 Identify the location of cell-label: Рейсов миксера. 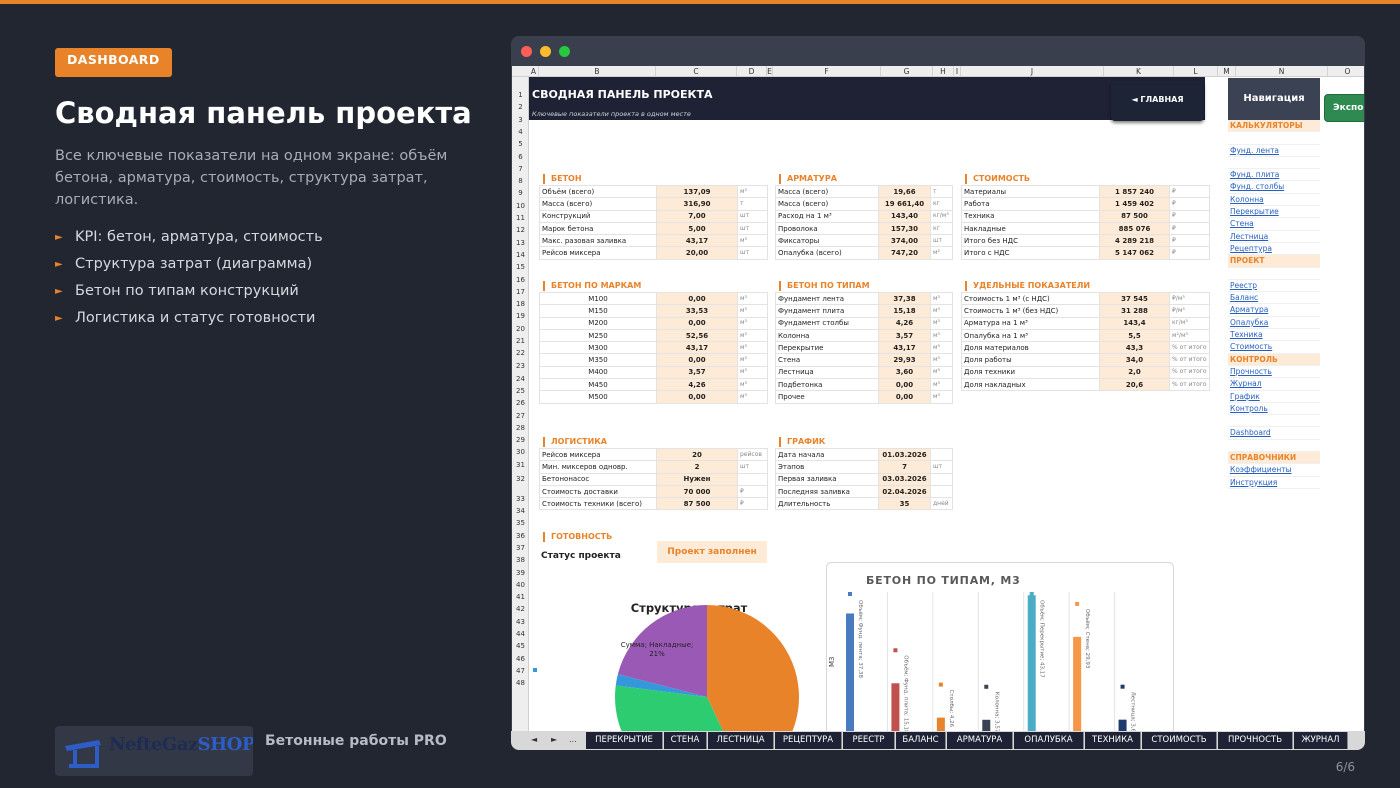
(598, 253).